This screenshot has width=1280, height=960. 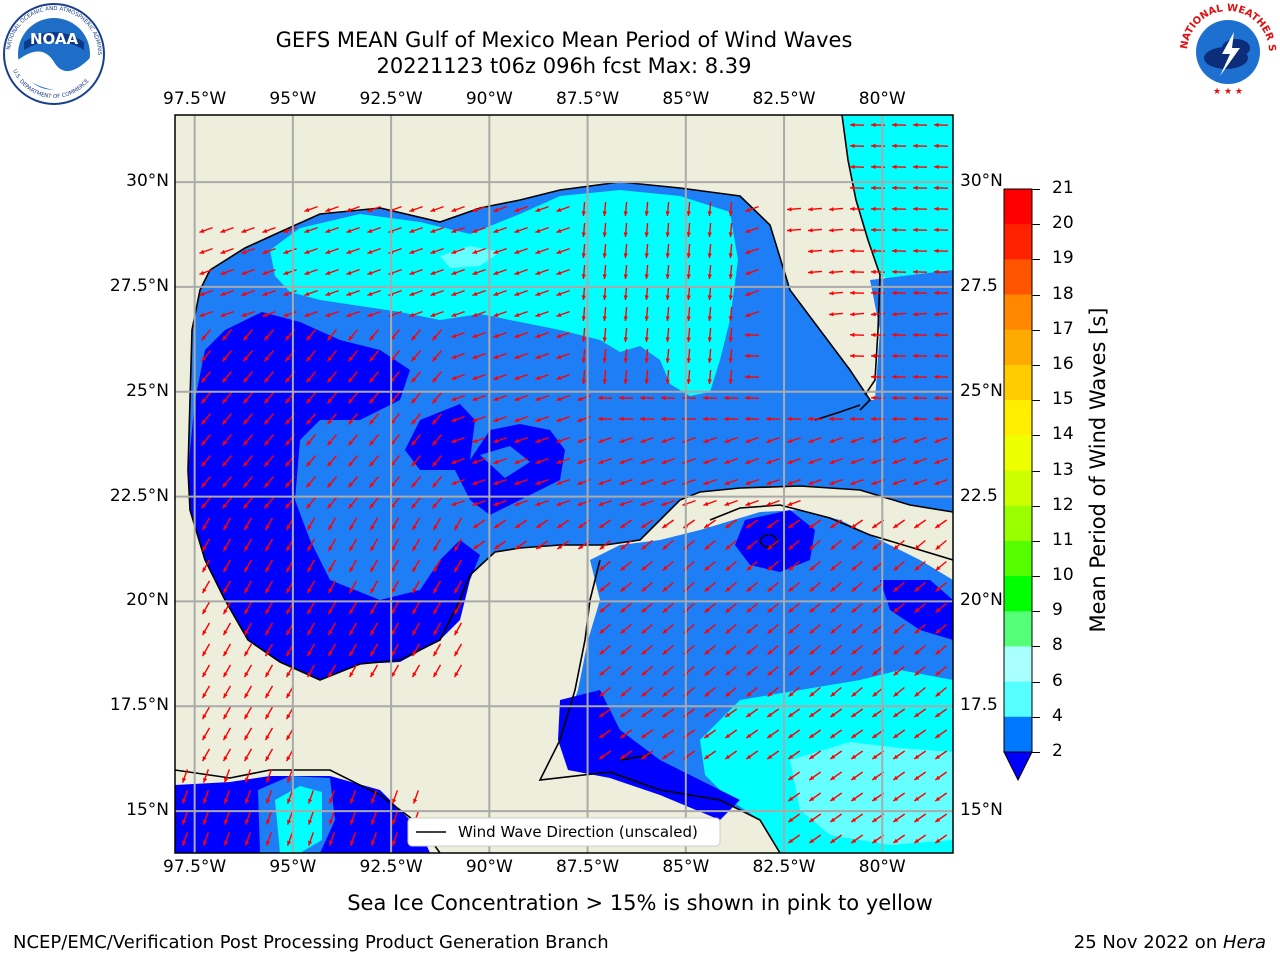 I want to click on colorbar-tick-mark, so click(x=1036, y=365).